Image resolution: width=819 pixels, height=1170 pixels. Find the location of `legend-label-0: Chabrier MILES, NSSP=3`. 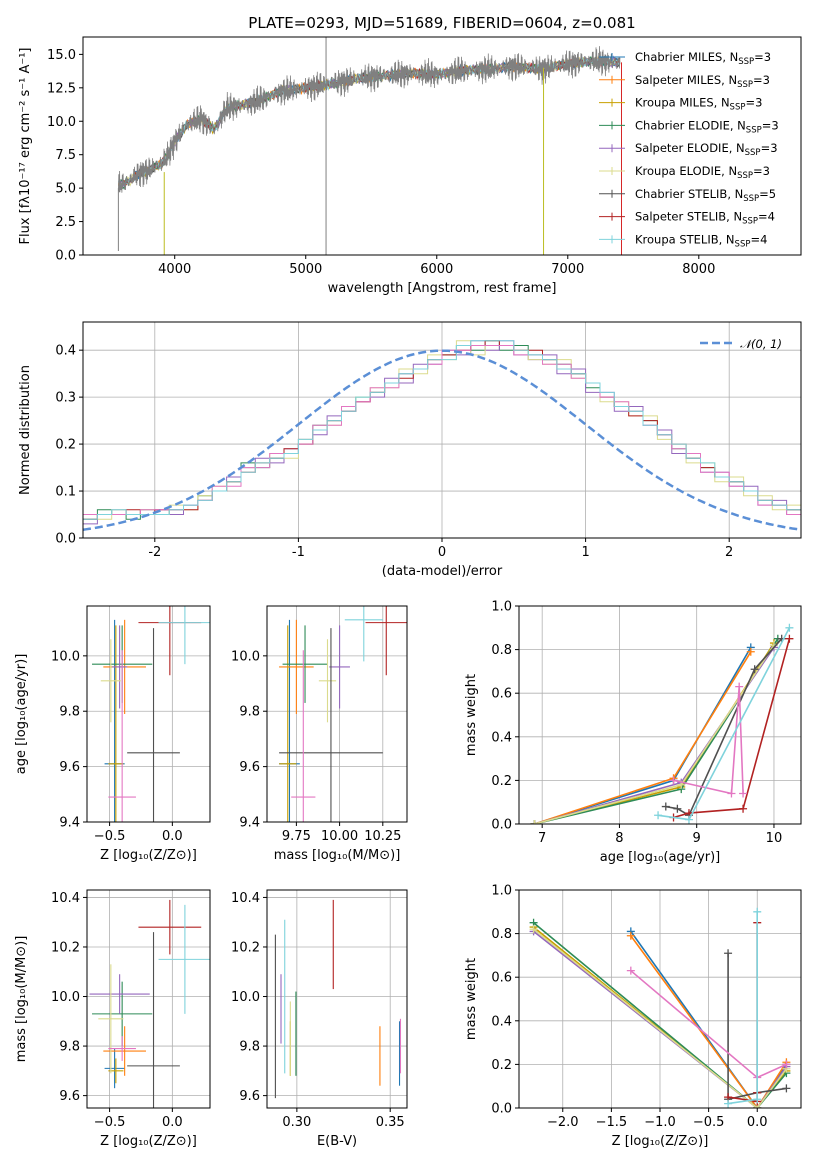

legend-label-0: Chabrier MILES, NSSP=3 is located at coordinates (703, 58).